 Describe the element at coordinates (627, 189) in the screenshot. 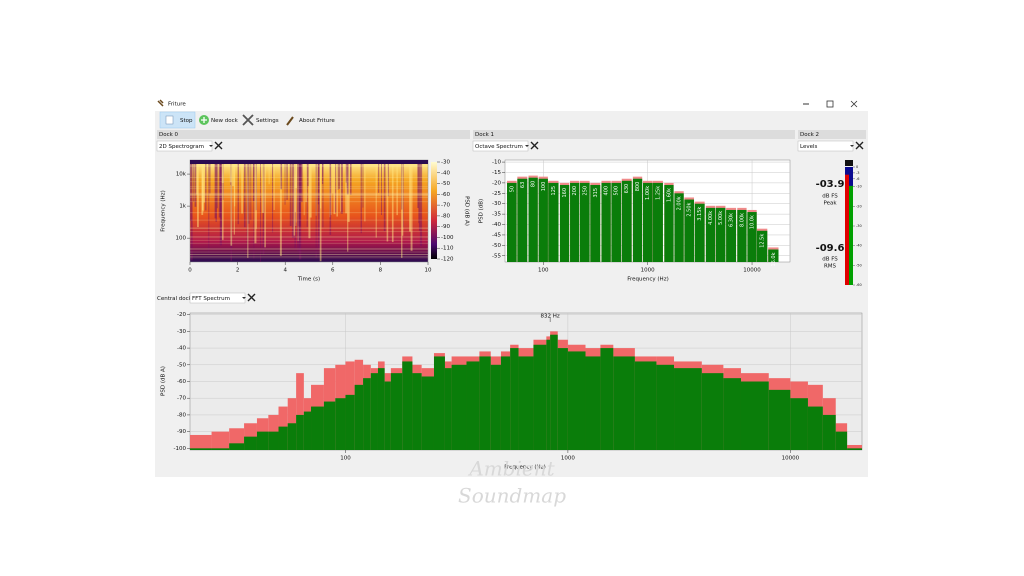

I see `band-label: 630` at that location.